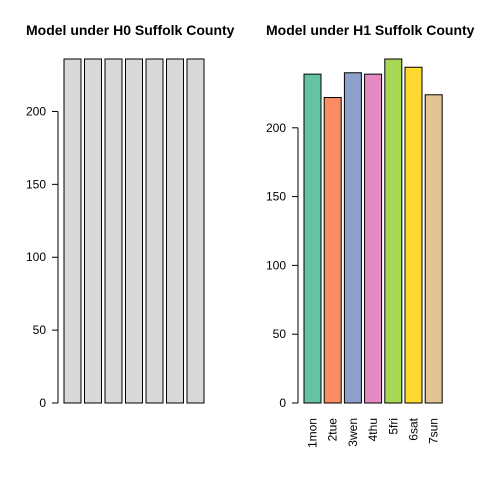  What do you see at coordinates (433, 249) in the screenshot?
I see `right-bar-7sun` at bounding box center [433, 249].